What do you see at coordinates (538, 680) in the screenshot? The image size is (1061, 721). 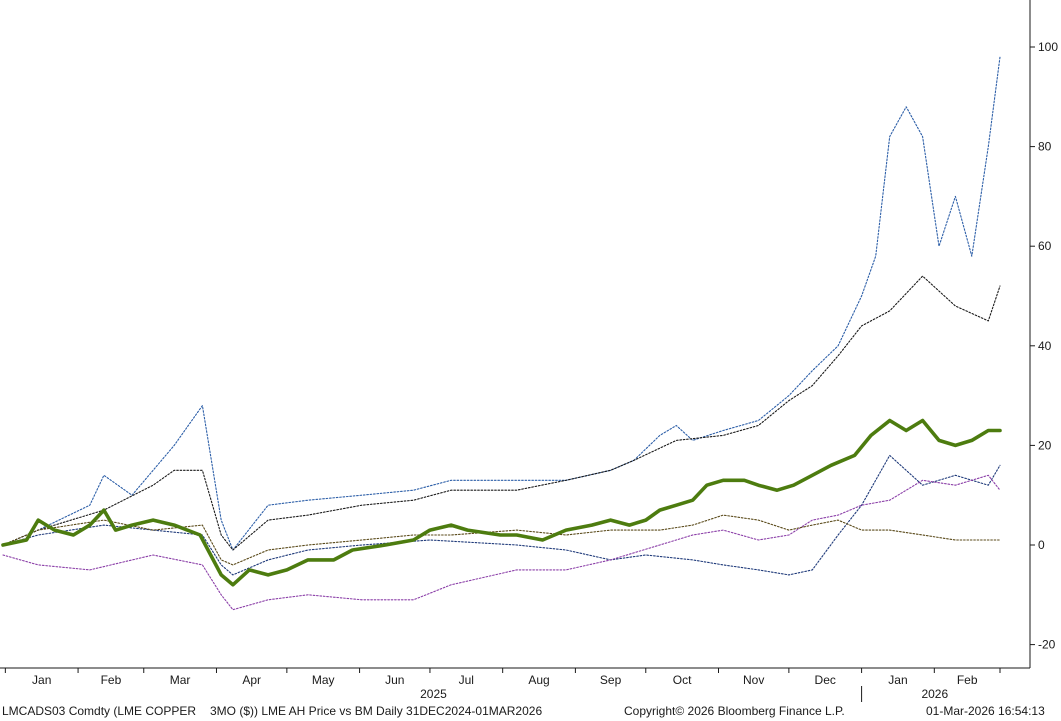 I see `x-month-label: Aug` at bounding box center [538, 680].